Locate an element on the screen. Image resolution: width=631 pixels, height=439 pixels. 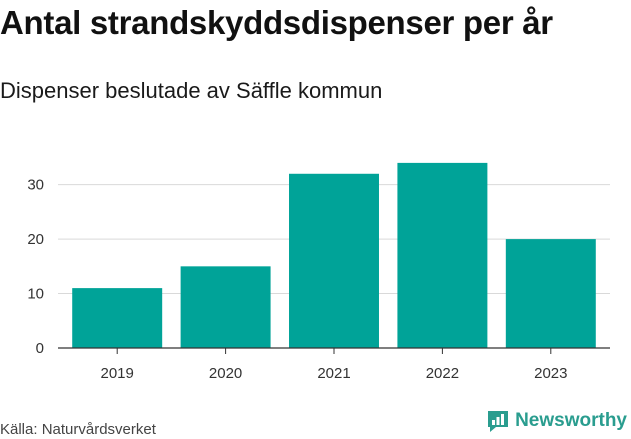
source-note: Källa: Naturvårdsverket is located at coordinates (78, 429).